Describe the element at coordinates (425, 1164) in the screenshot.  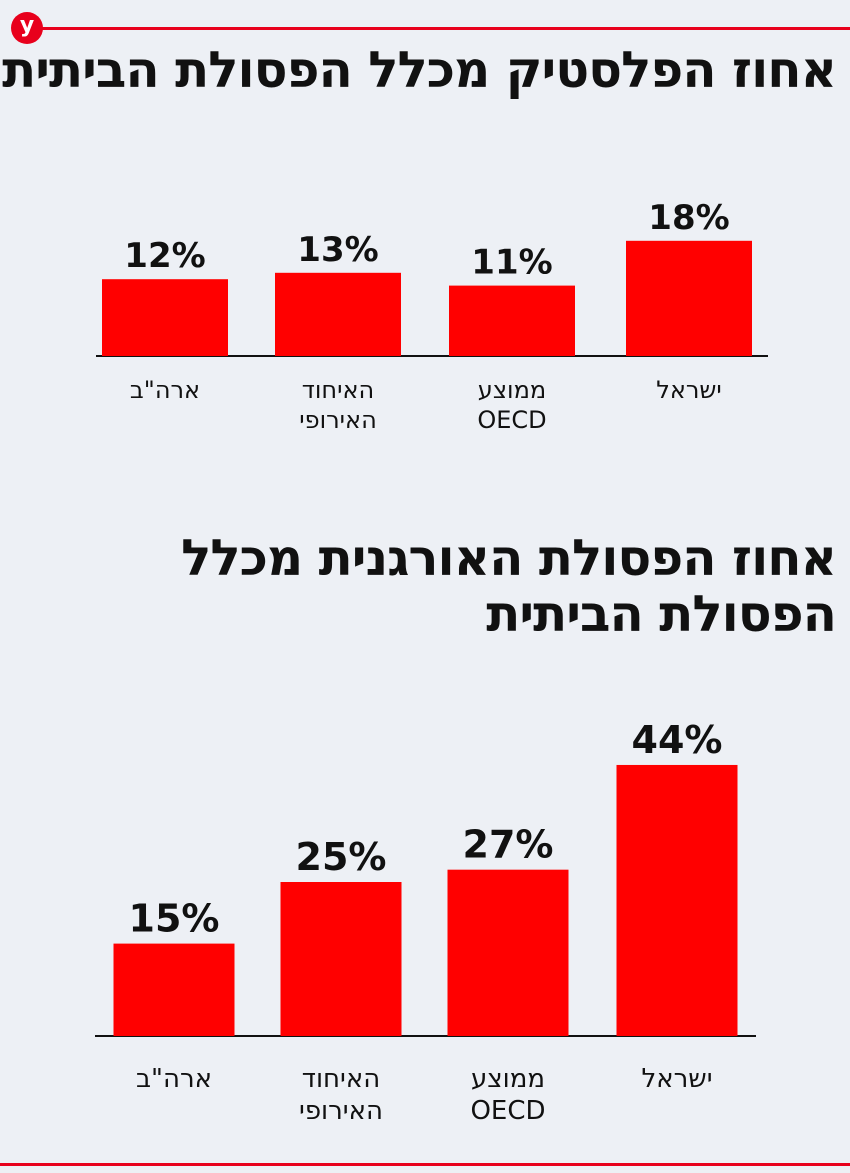
I see `bottom-red-rule` at that location.